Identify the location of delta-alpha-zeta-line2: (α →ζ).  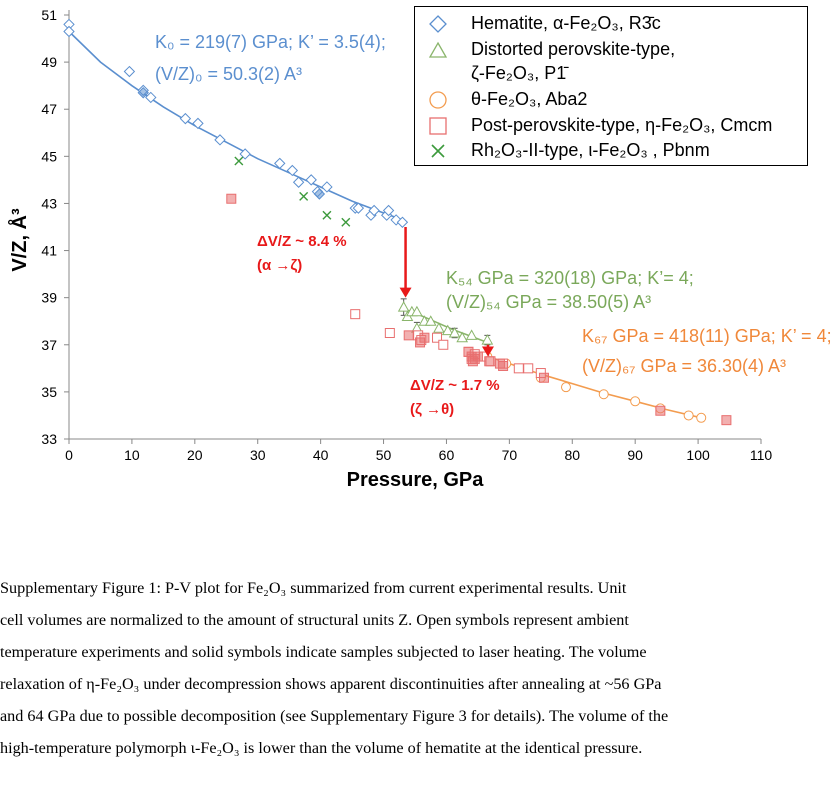
(279, 265).